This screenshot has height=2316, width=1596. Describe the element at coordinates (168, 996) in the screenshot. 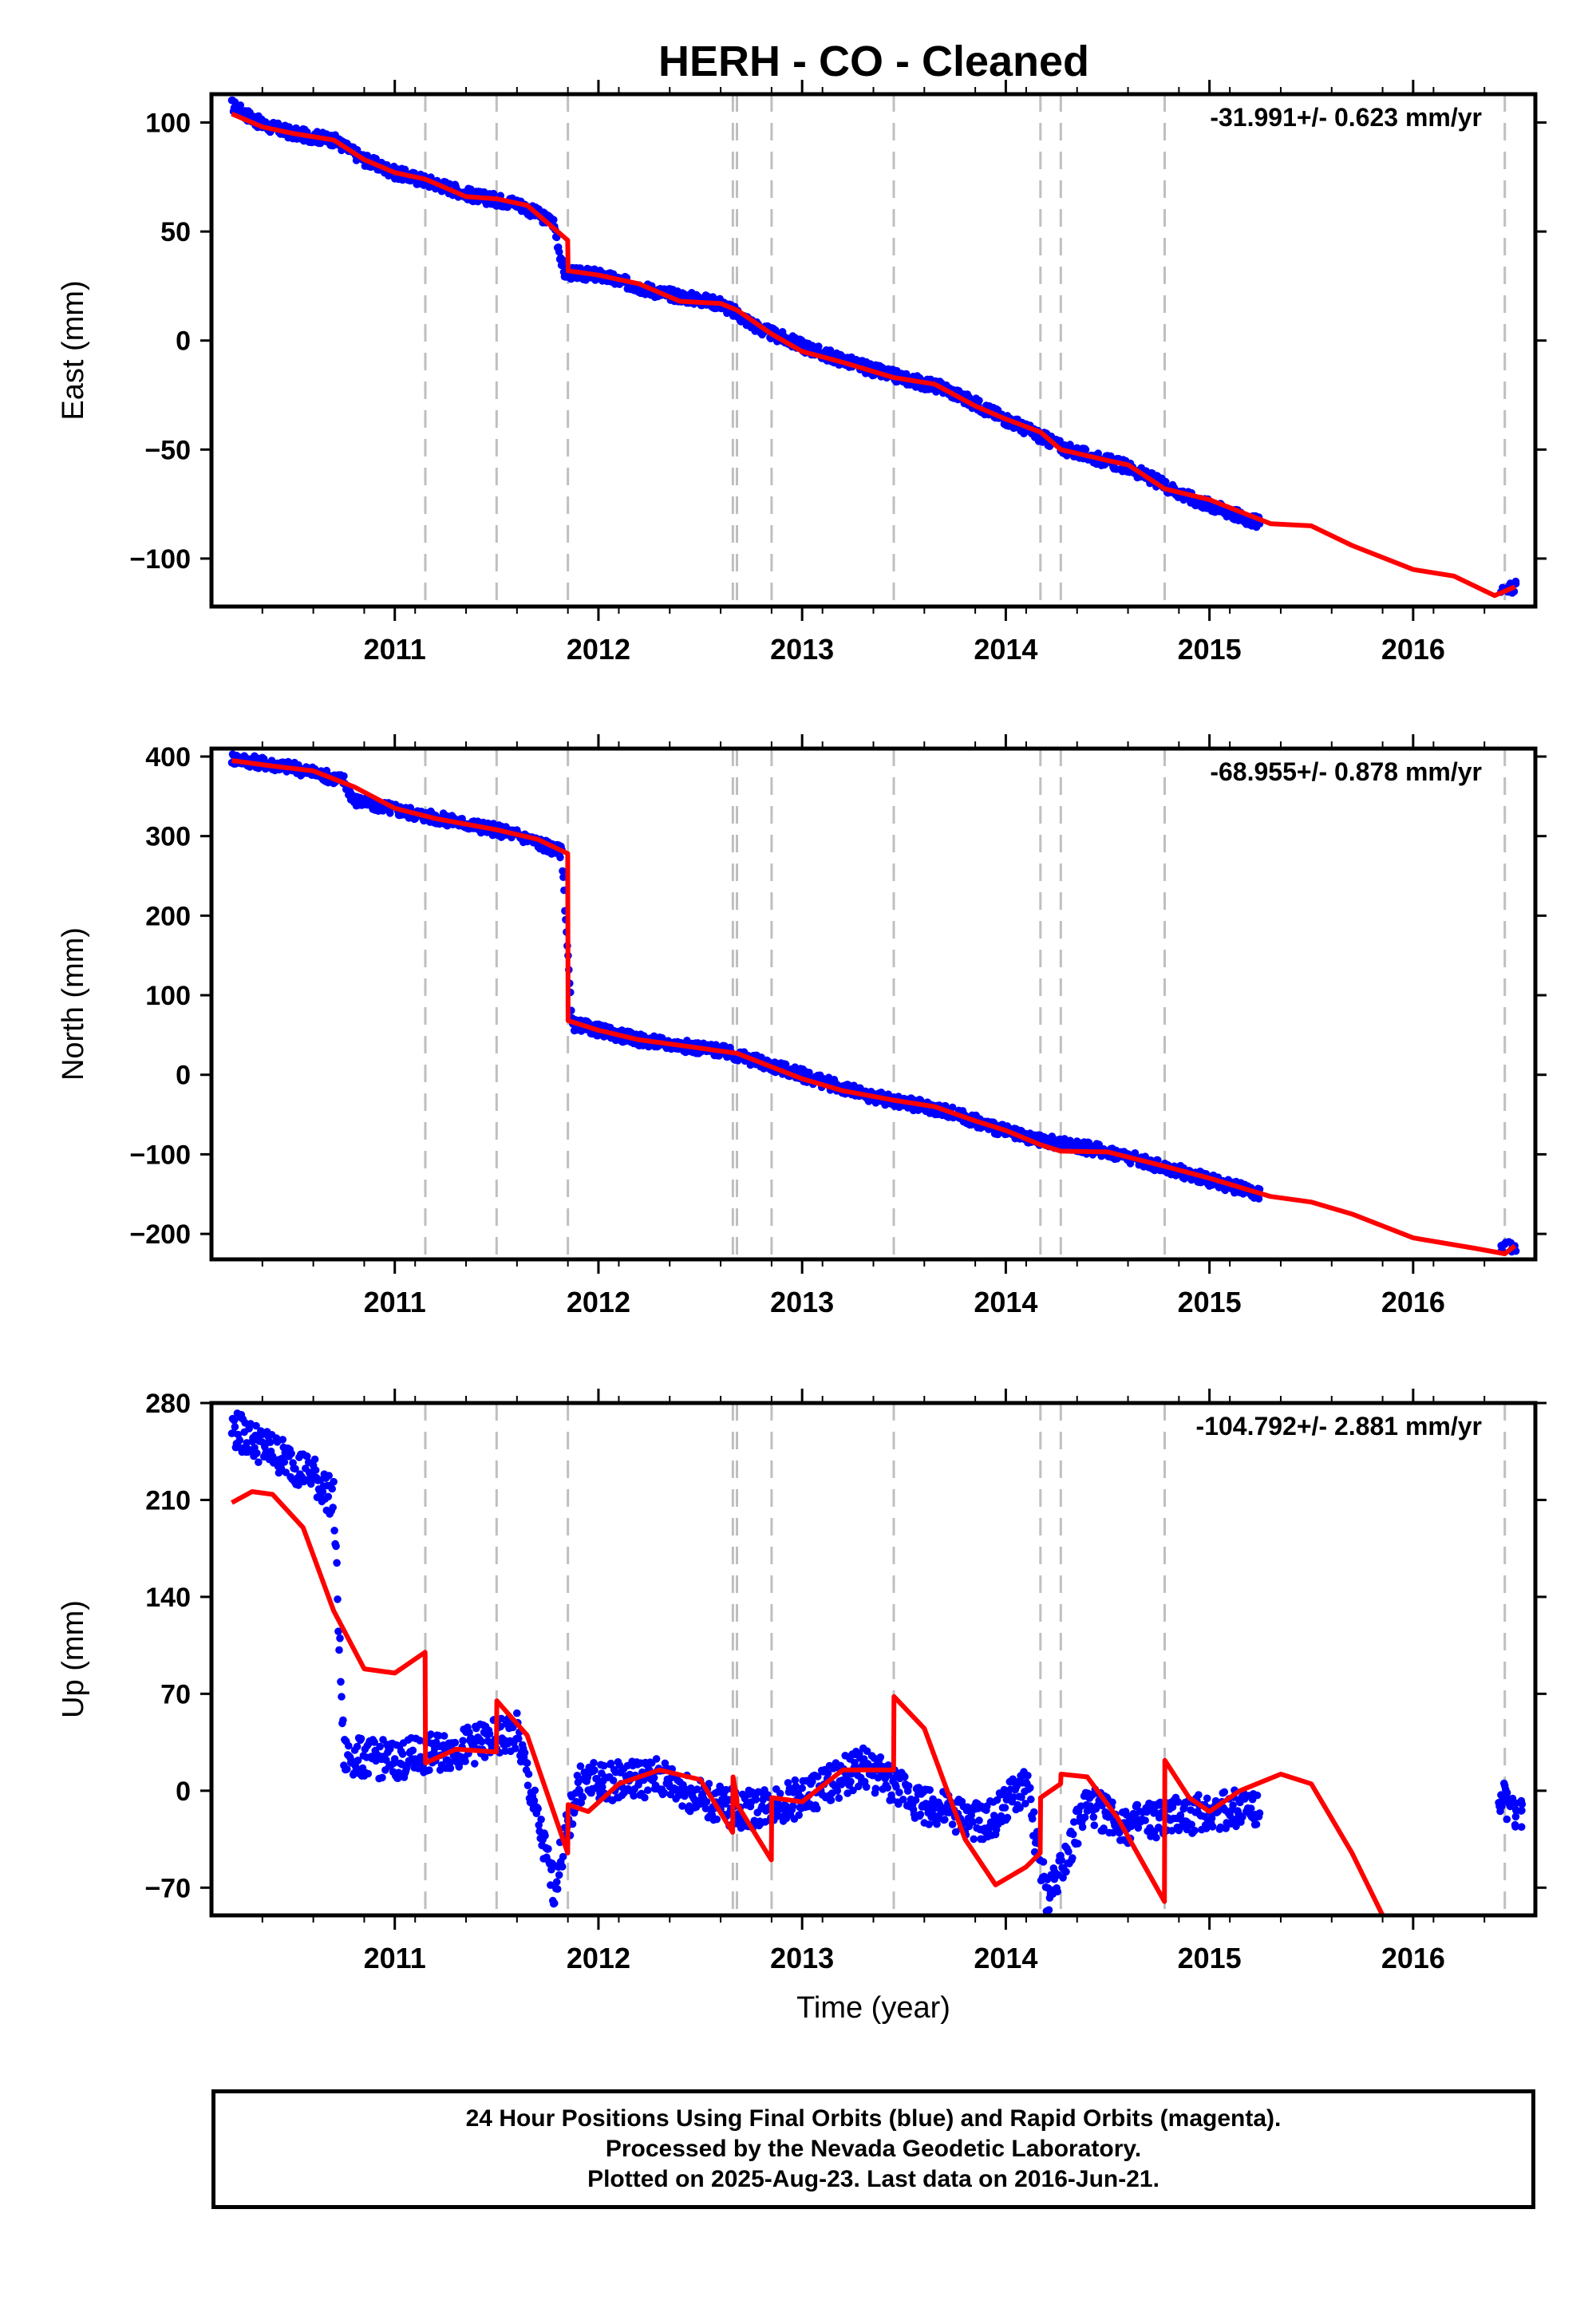

I see `y-tick-label: 100` at that location.